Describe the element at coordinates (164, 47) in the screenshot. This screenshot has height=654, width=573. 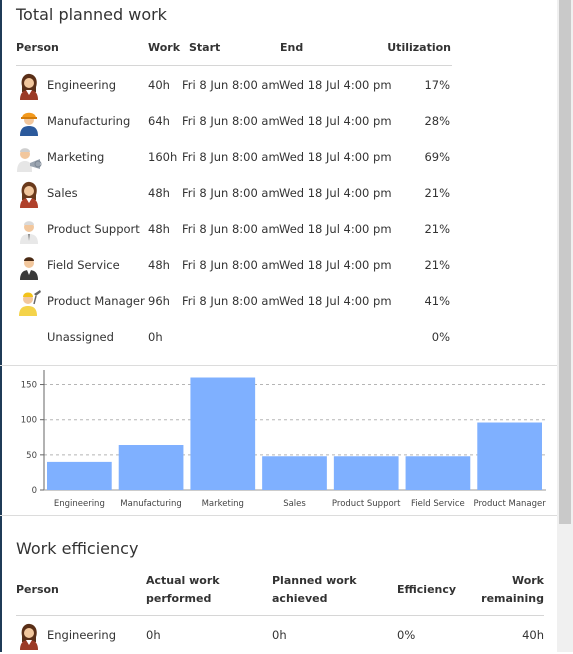
I see `planned-header-work: Work` at that location.